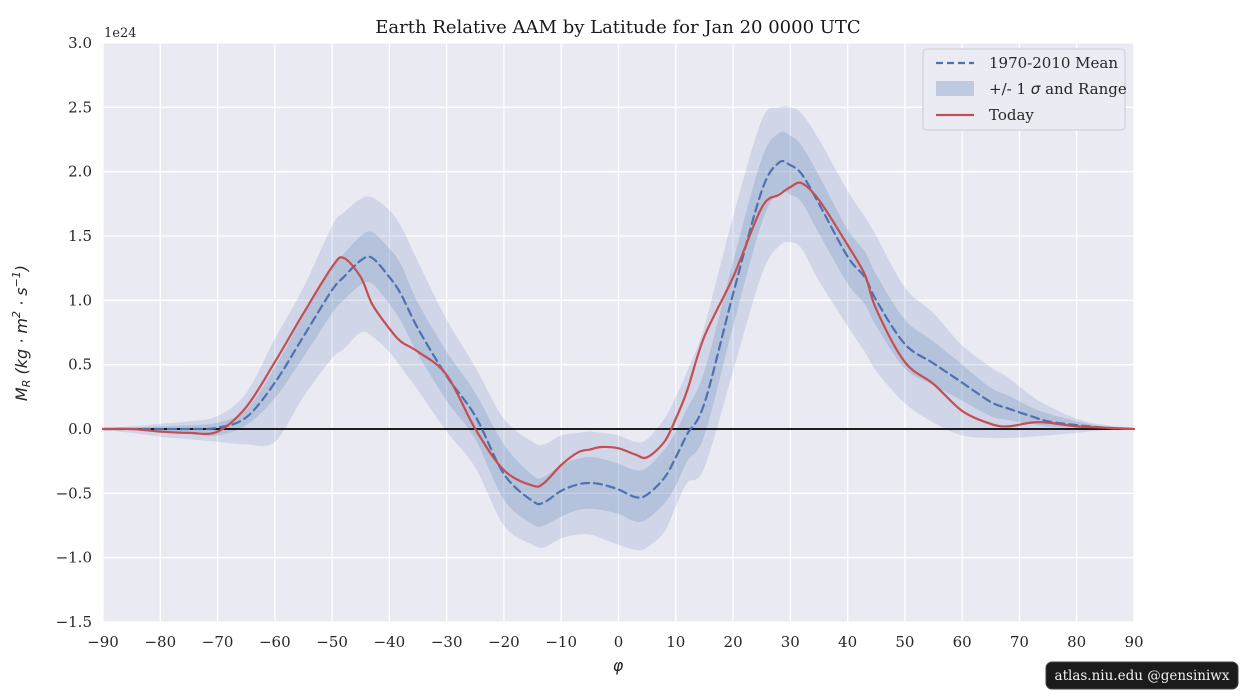 This screenshot has height=700, width=1246. I want to click on y-axis-tick-labels: 3.0 2.5 2.0 1.5 1.0 0.5 0.0 −0.5 −1.0 −1.5, so click(74, 332).